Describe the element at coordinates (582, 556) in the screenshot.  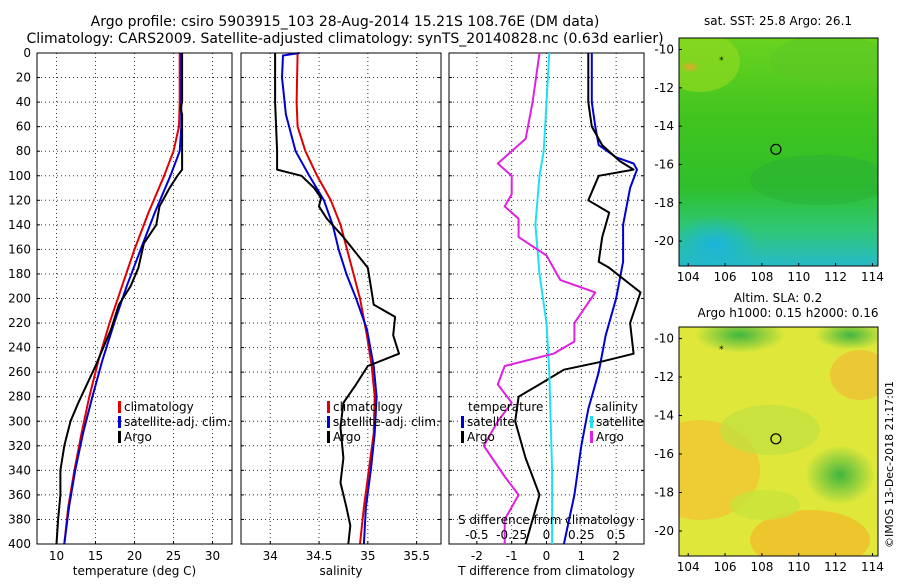
I see `x-tick-label: 1` at that location.